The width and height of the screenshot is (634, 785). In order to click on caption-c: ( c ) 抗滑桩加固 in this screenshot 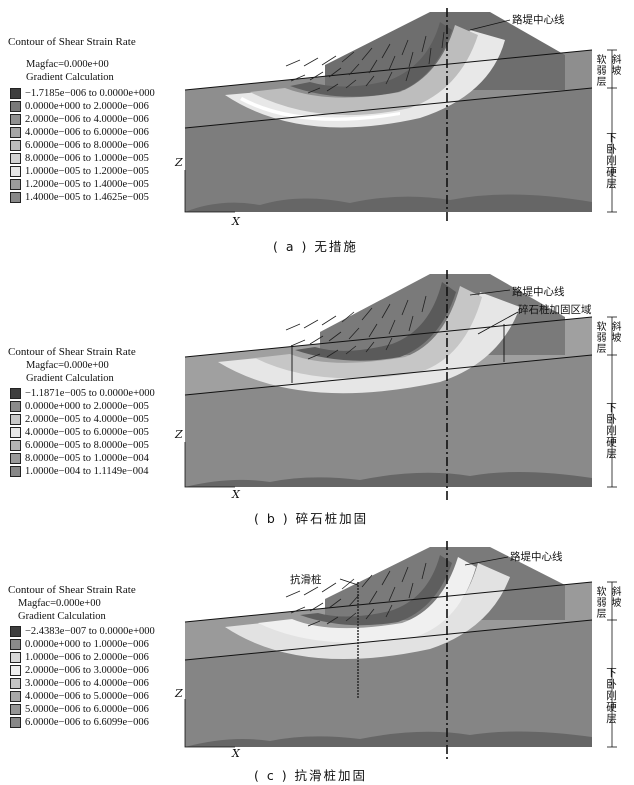, I will do `click(311, 775)`.